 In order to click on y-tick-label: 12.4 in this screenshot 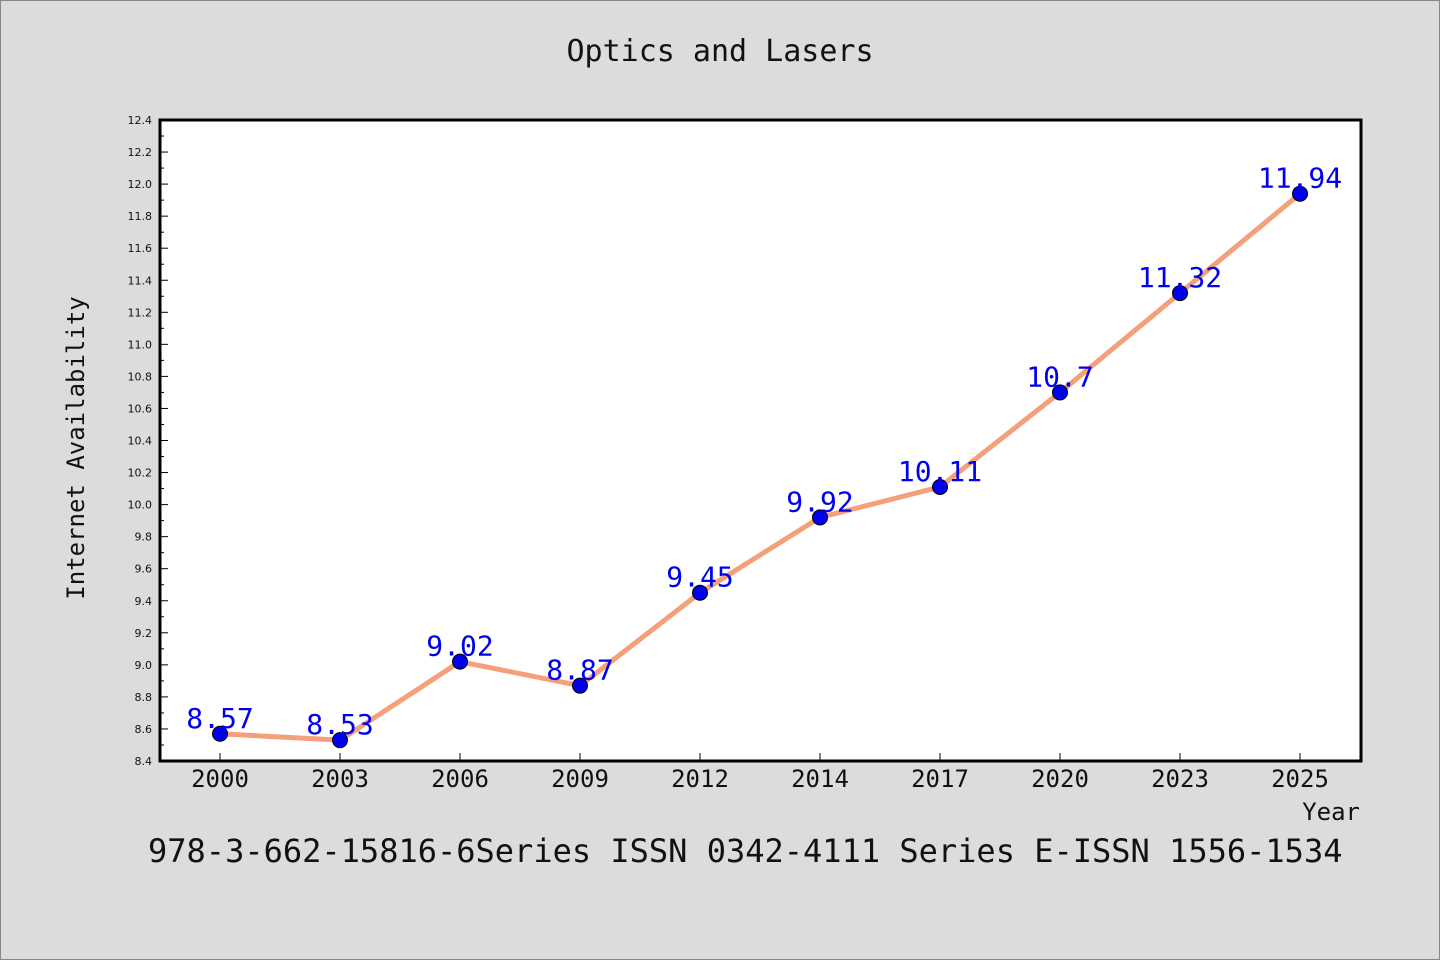, I will do `click(140, 120)`.